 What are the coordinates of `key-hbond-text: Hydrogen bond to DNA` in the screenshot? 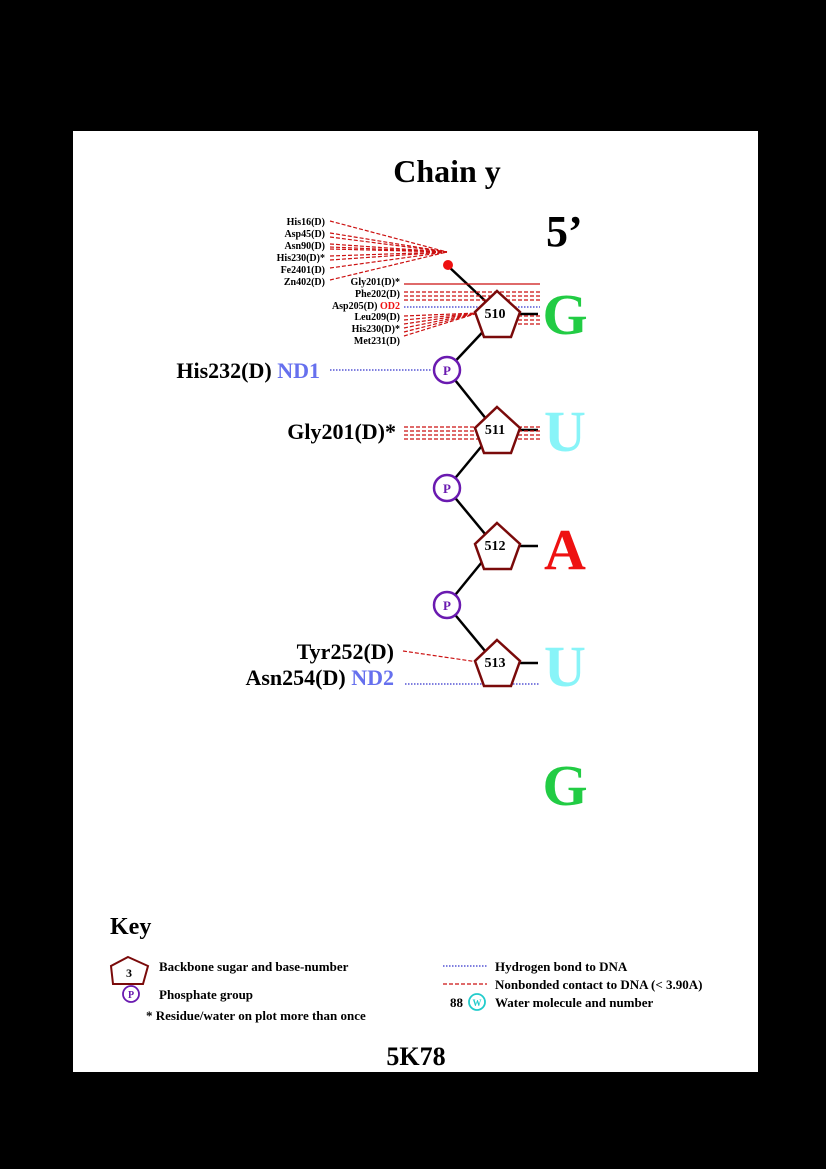 It's located at (561, 966).